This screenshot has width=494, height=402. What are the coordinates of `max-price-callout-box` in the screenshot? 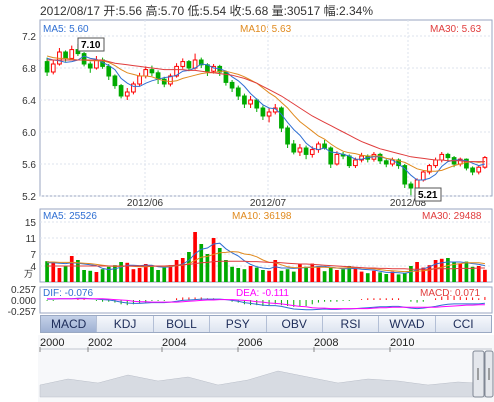 It's located at (91, 44).